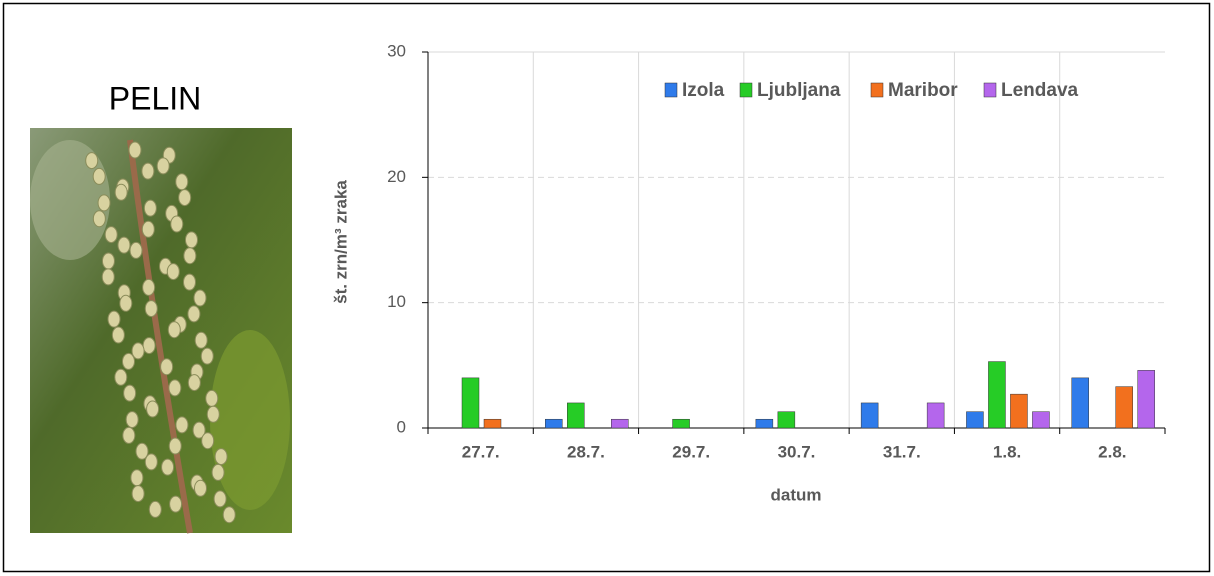 This screenshot has width=1214, height=576. I want to click on legend-label: Lendava, so click(1040, 90).